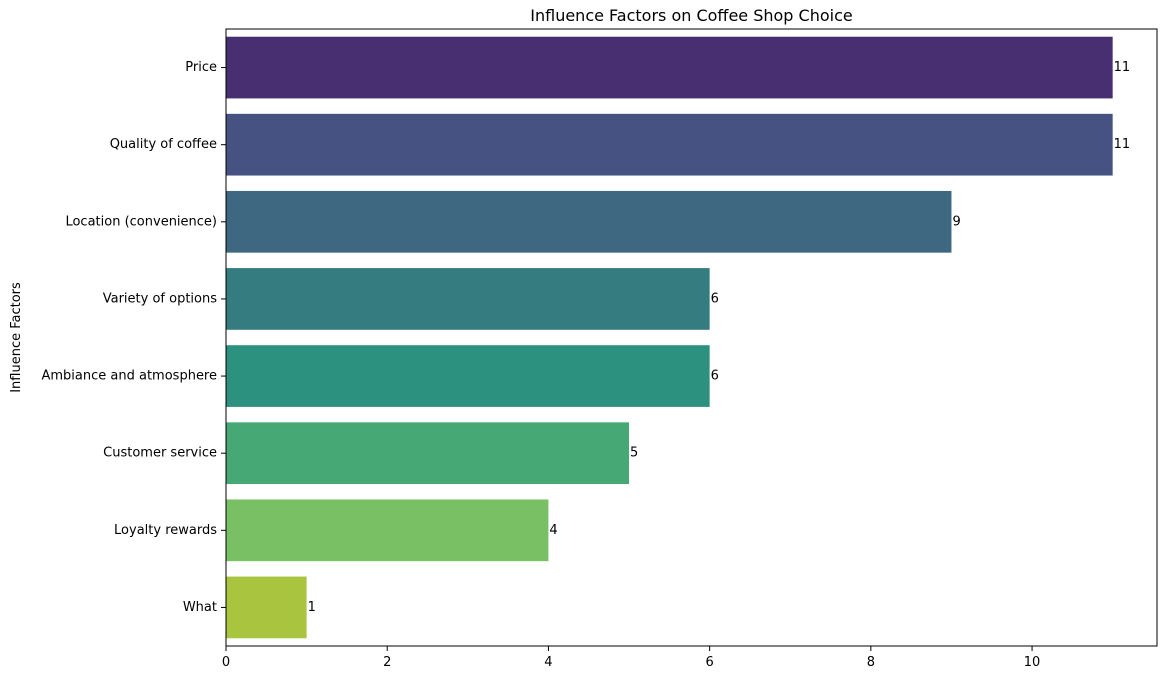  I want to click on bar-loyalty-rewards, so click(387, 530).